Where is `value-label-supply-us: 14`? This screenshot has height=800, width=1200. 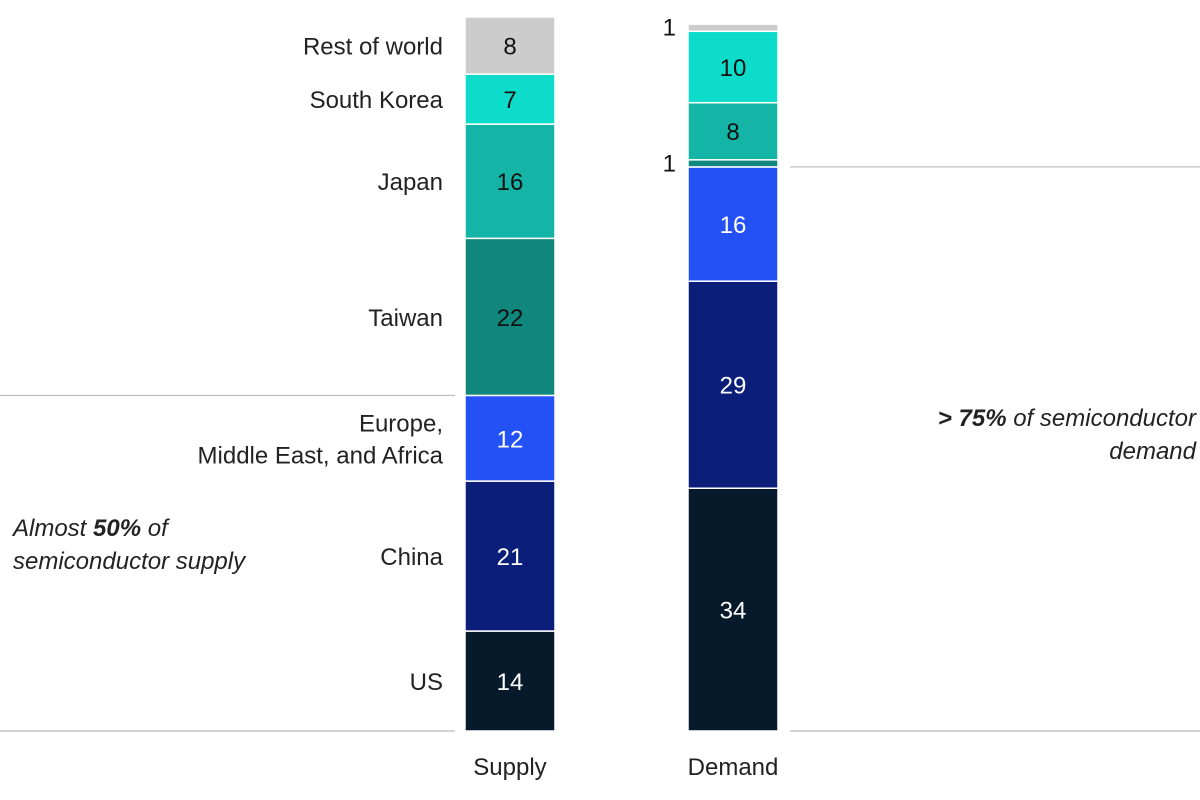
value-label-supply-us: 14 is located at coordinates (510, 682).